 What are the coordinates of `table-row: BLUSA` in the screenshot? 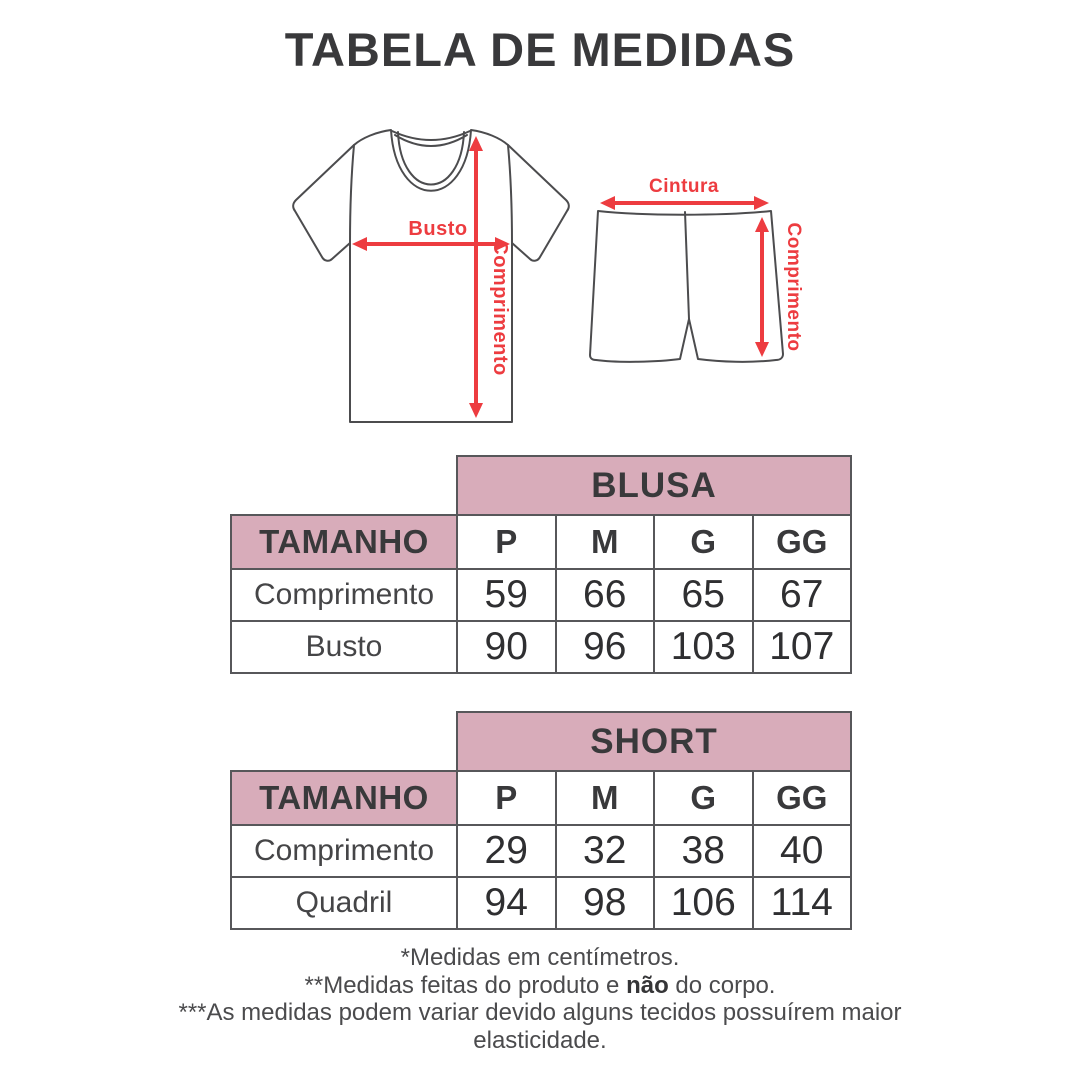 It's located at (541, 485).